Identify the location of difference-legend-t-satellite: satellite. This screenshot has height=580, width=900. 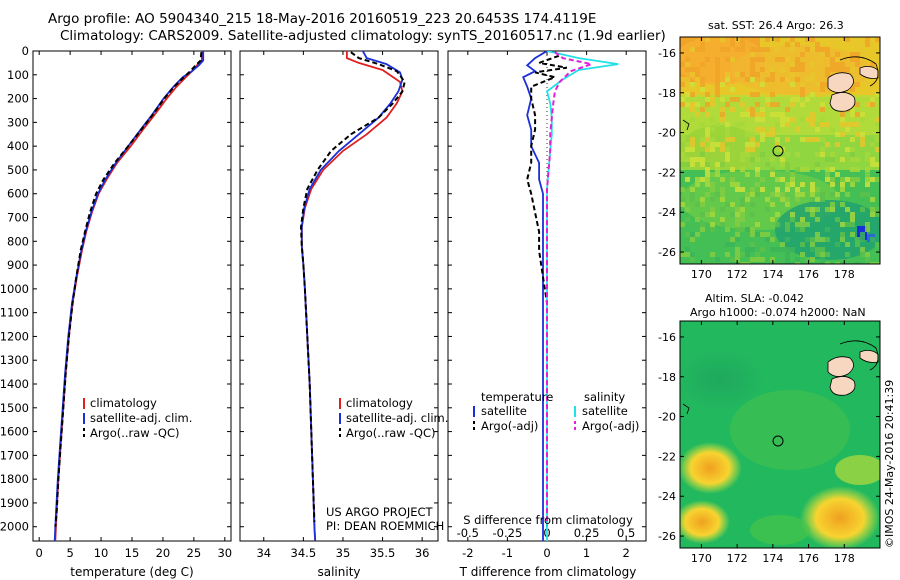
(504, 411).